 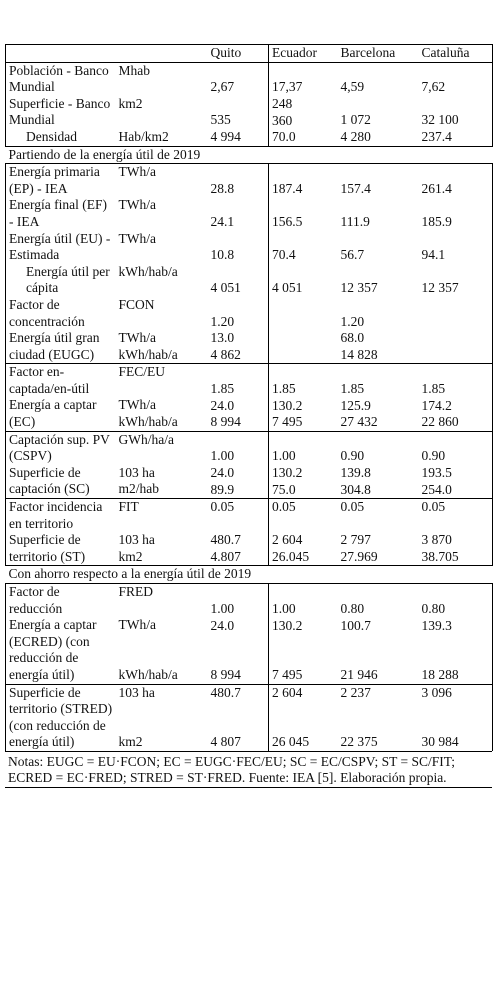 I want to click on row-unit: GWh/ha/a, so click(x=161, y=447).